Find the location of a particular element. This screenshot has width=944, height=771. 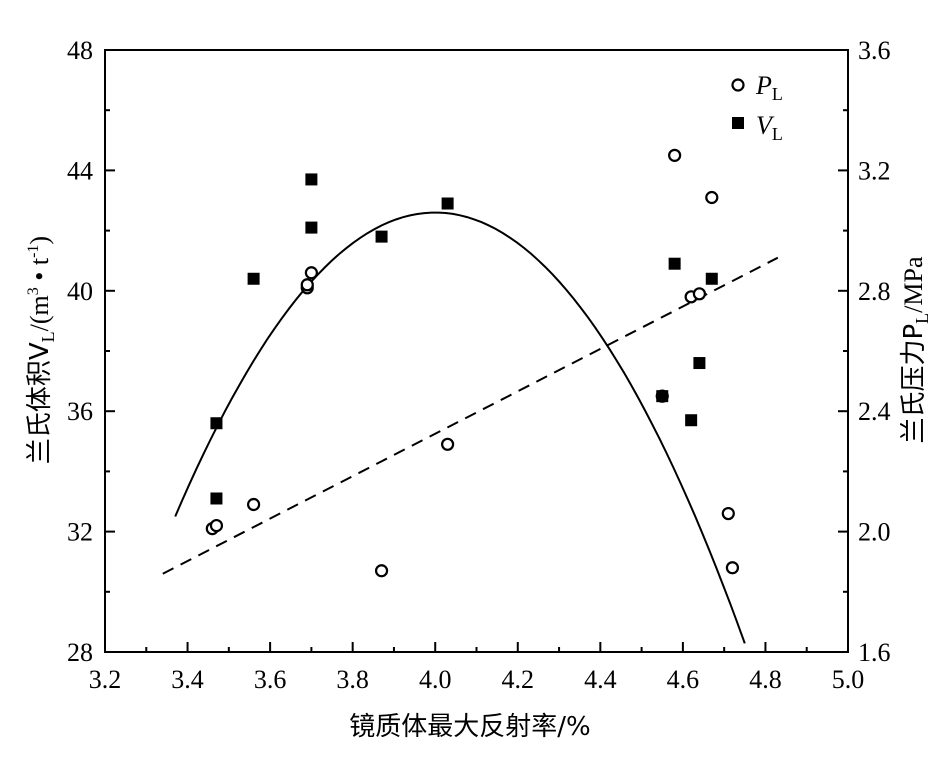

left-axis-title-sup: 3 is located at coordinates (33, 291).